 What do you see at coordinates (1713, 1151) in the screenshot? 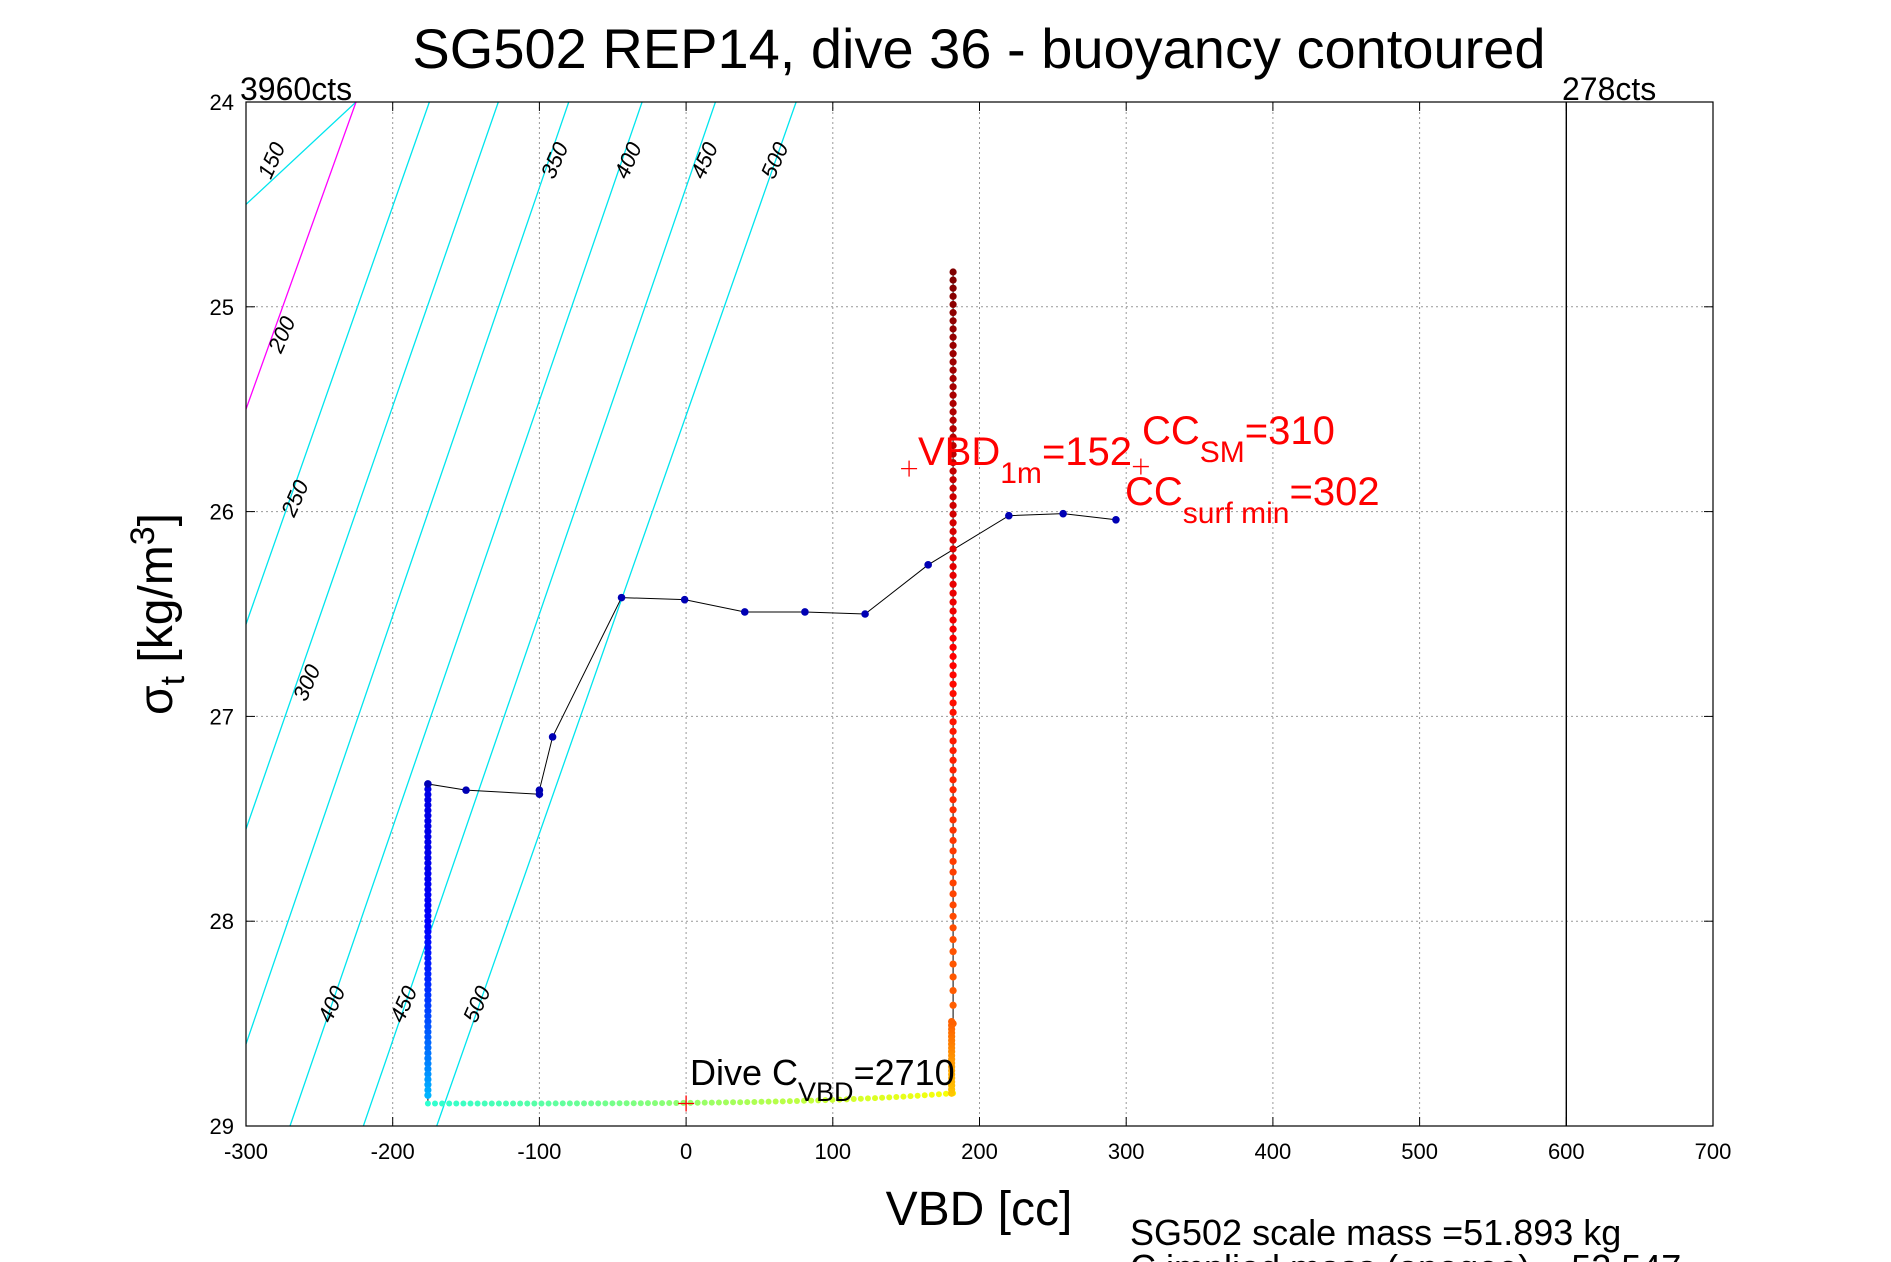
I see `x-tick-label: 700` at bounding box center [1713, 1151].